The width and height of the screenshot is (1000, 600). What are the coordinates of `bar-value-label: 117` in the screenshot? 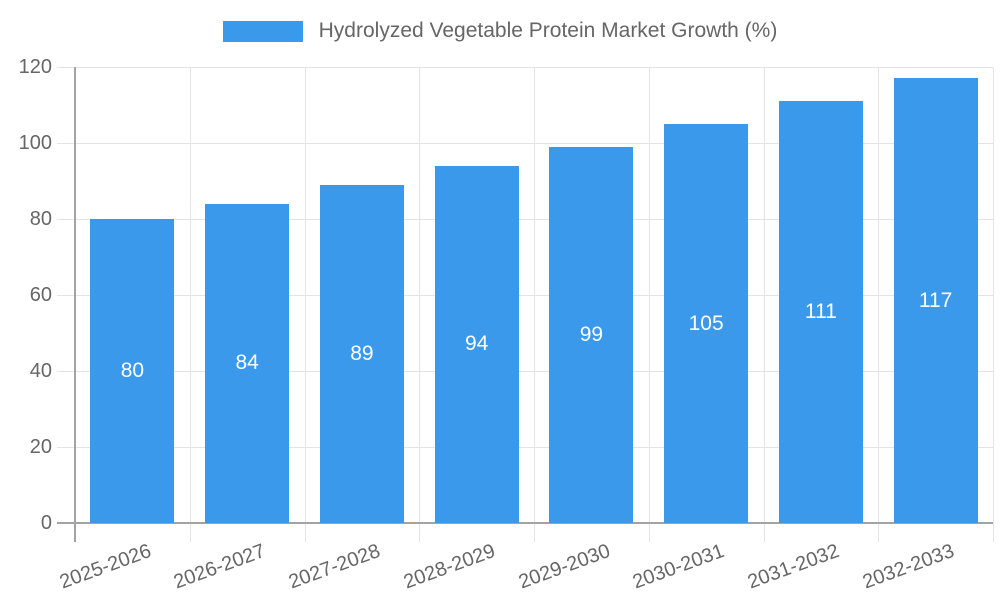 It's located at (935, 300).